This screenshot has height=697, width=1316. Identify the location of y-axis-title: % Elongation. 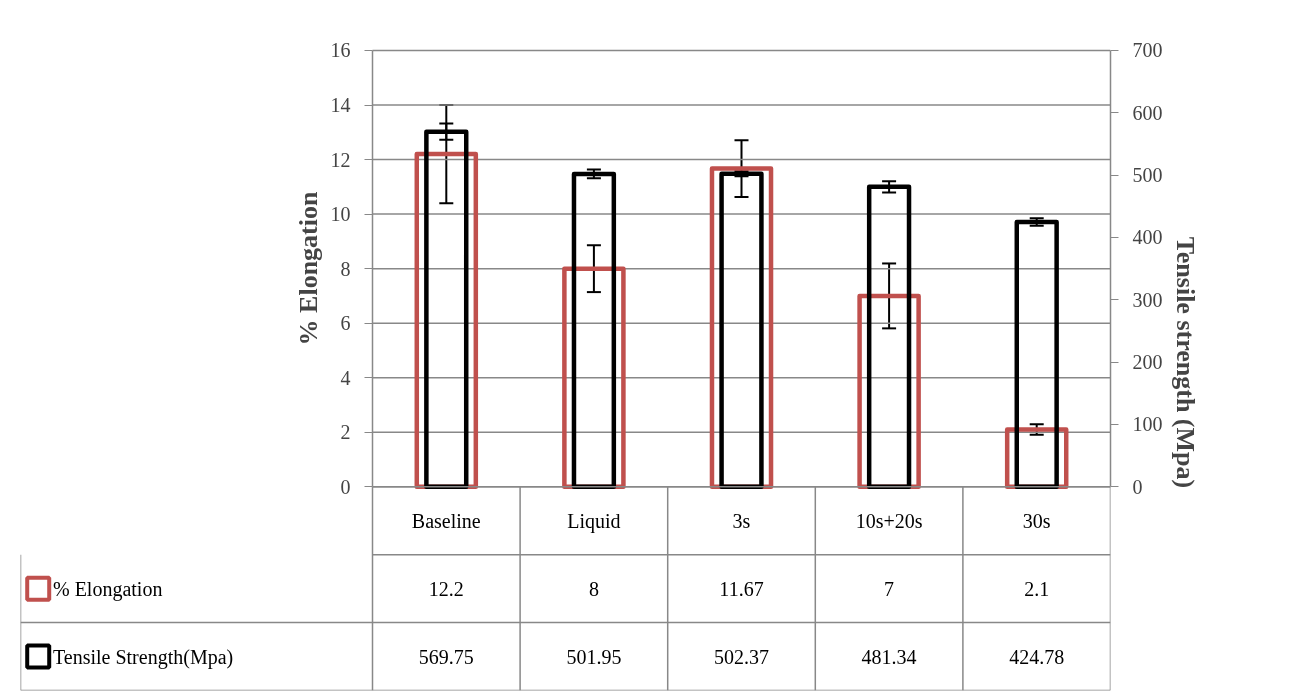
(308, 268).